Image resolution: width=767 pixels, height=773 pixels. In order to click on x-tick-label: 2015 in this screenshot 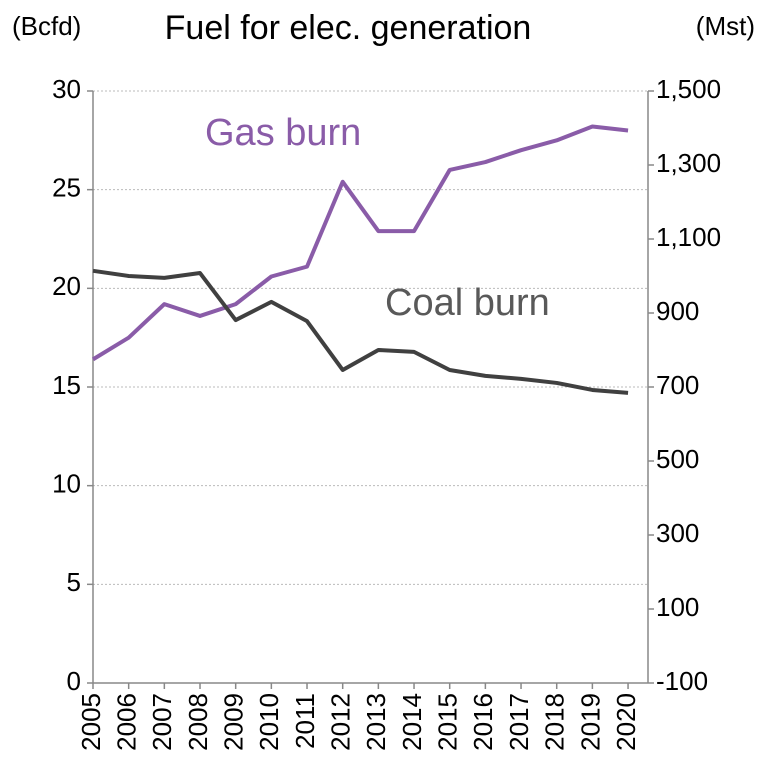, I will do `click(448, 722)`.